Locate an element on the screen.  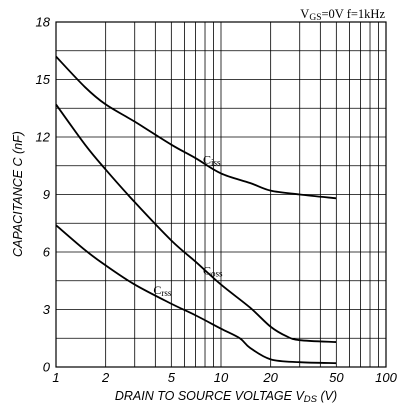
x-tick-label: 1 is located at coordinates (55, 377).